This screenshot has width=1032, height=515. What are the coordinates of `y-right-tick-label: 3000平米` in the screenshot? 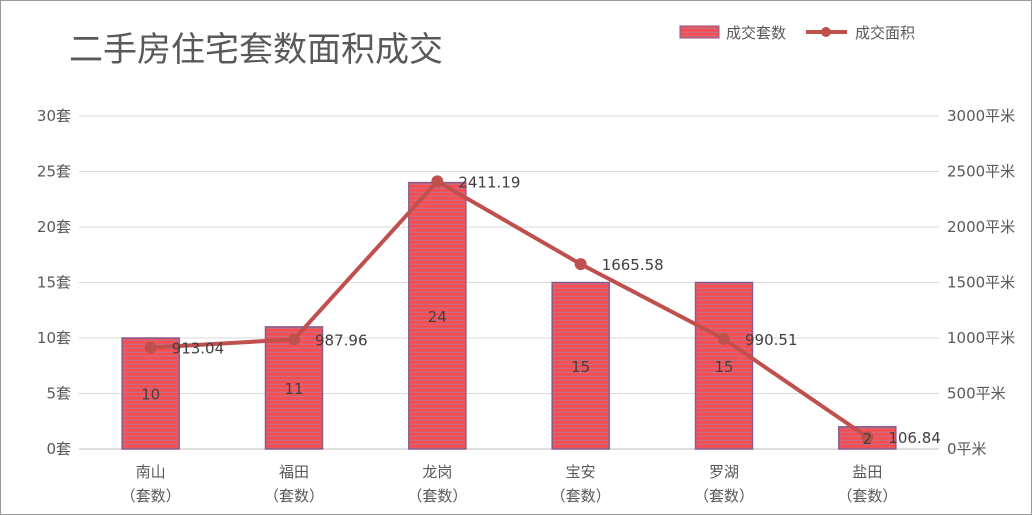 It's located at (981, 116).